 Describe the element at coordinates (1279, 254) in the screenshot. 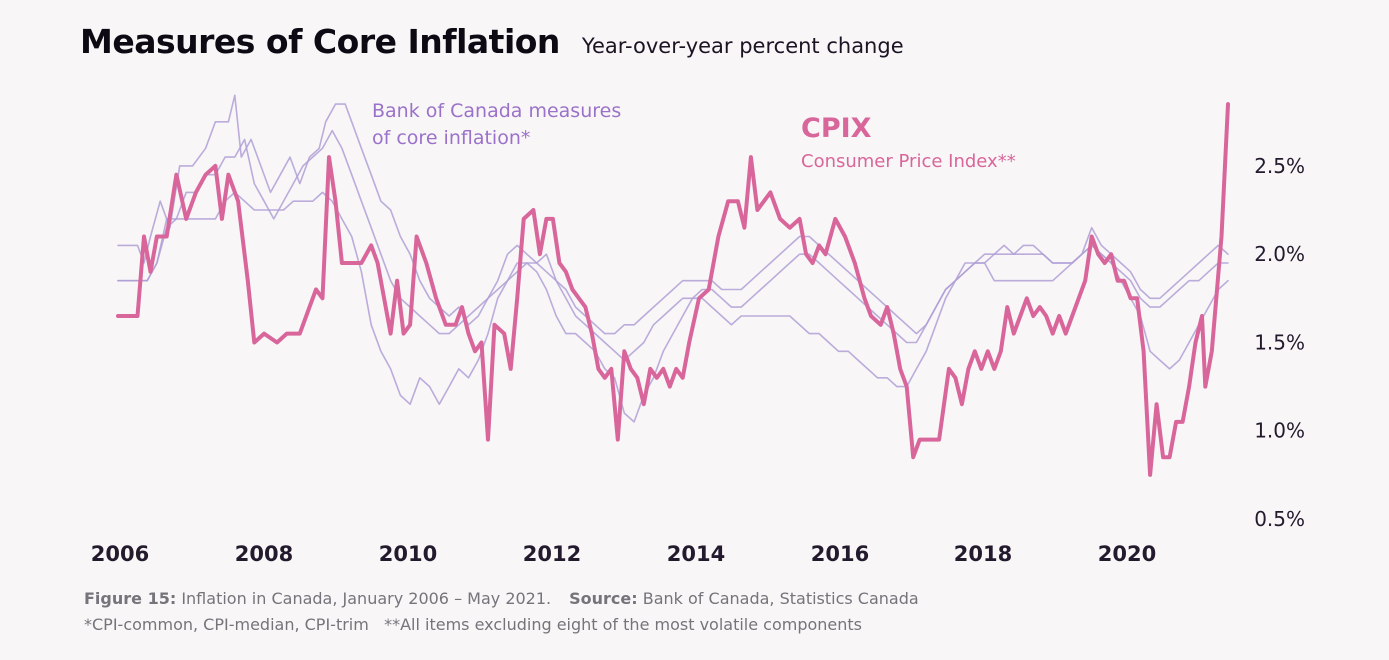

I see `y-tick-label: 2.0%` at that location.